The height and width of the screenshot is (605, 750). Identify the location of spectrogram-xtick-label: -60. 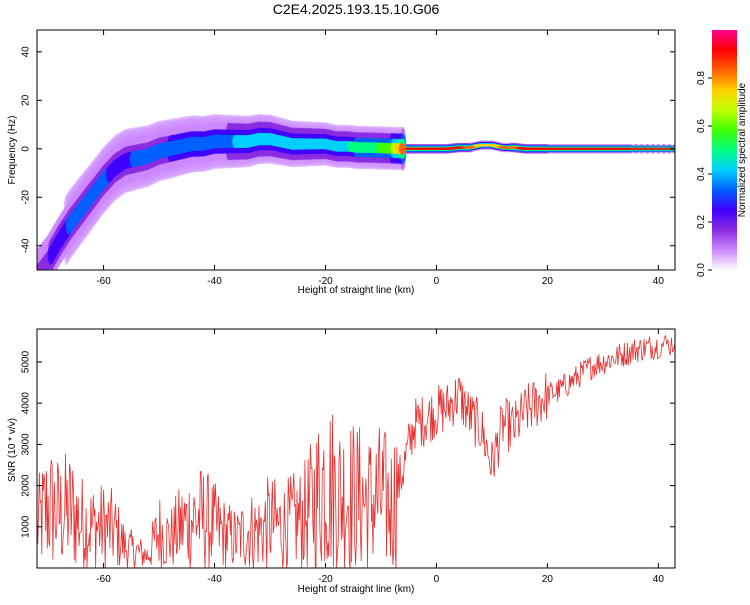
(103, 281).